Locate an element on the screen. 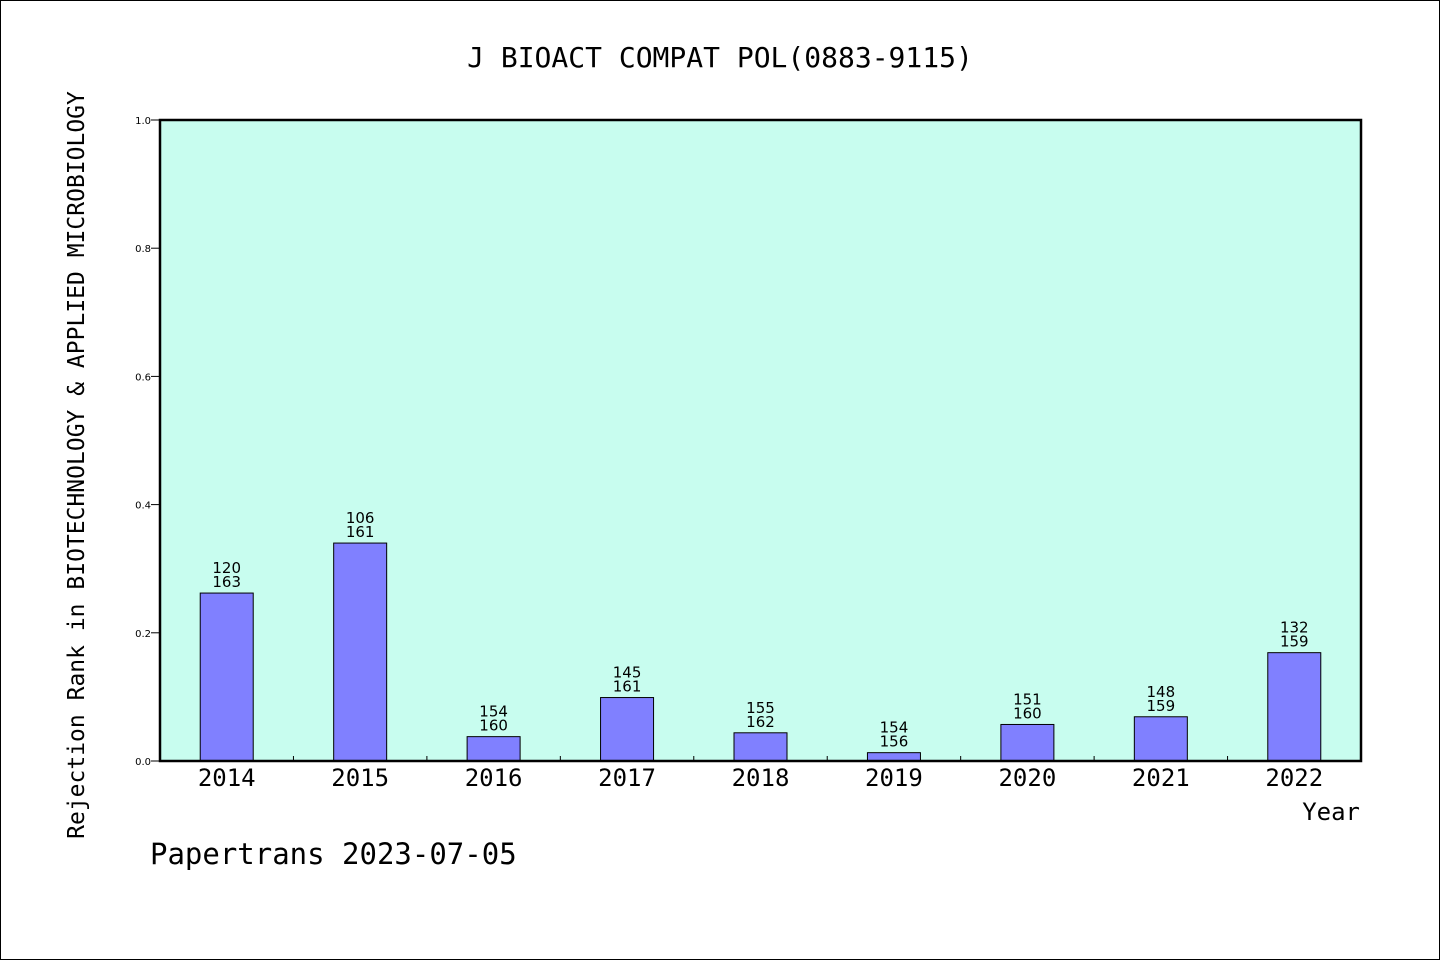 Image resolution: width=1440 pixels, height=960 pixels. data-label-top: 148 is located at coordinates (1161, 692).